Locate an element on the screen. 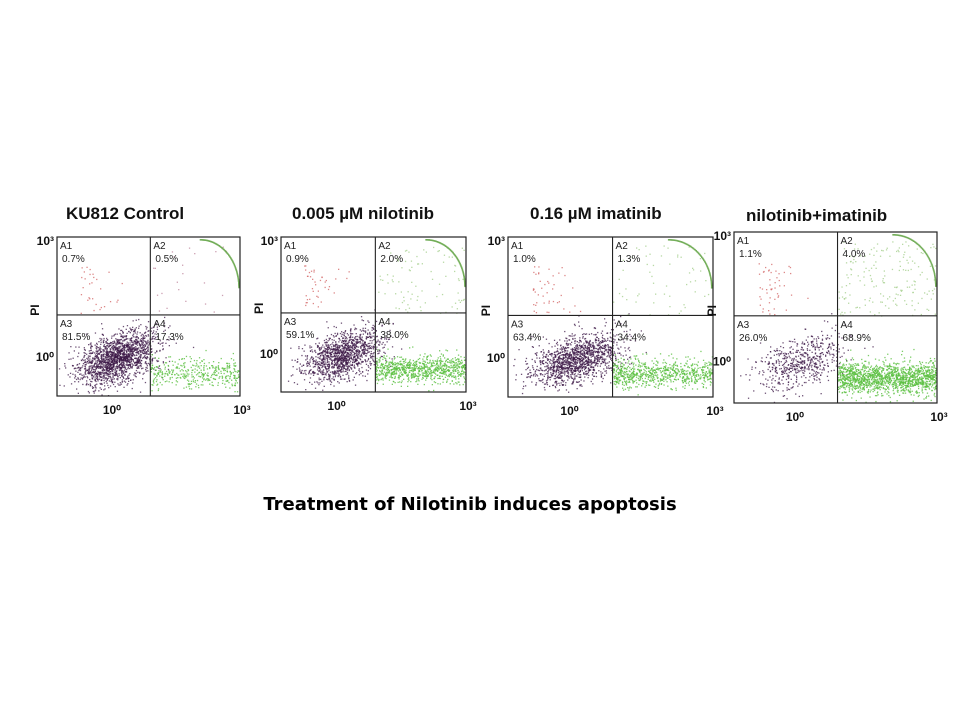  scatter-plot: A1 1.1% A2 4.0% A3 26.0% A4 68.9% 10³ 10⁰ 10⁰ 10³ PI is located at coordinates (826, 326).